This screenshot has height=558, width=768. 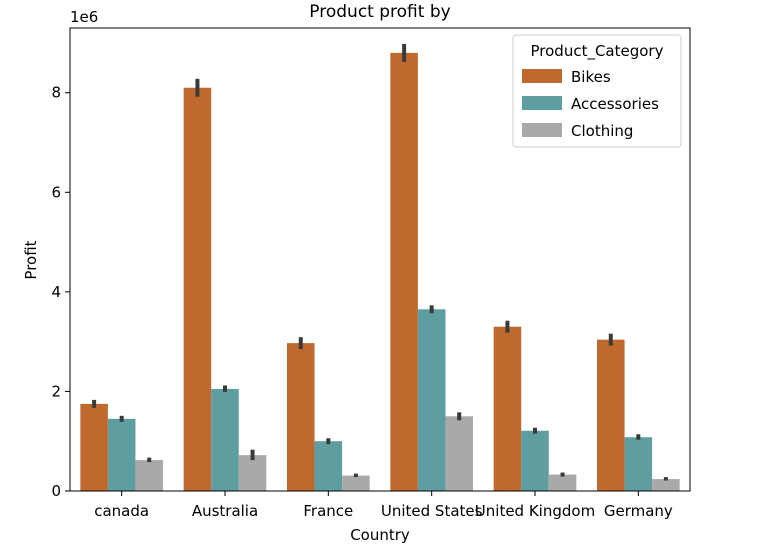 I want to click on x-tick-label: United Kingdom, so click(x=535, y=511).